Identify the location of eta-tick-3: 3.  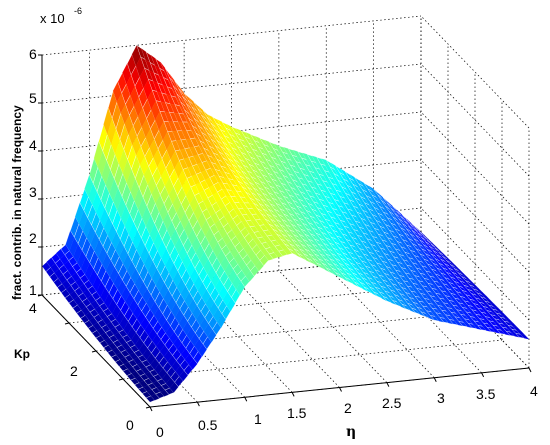
(441, 398).